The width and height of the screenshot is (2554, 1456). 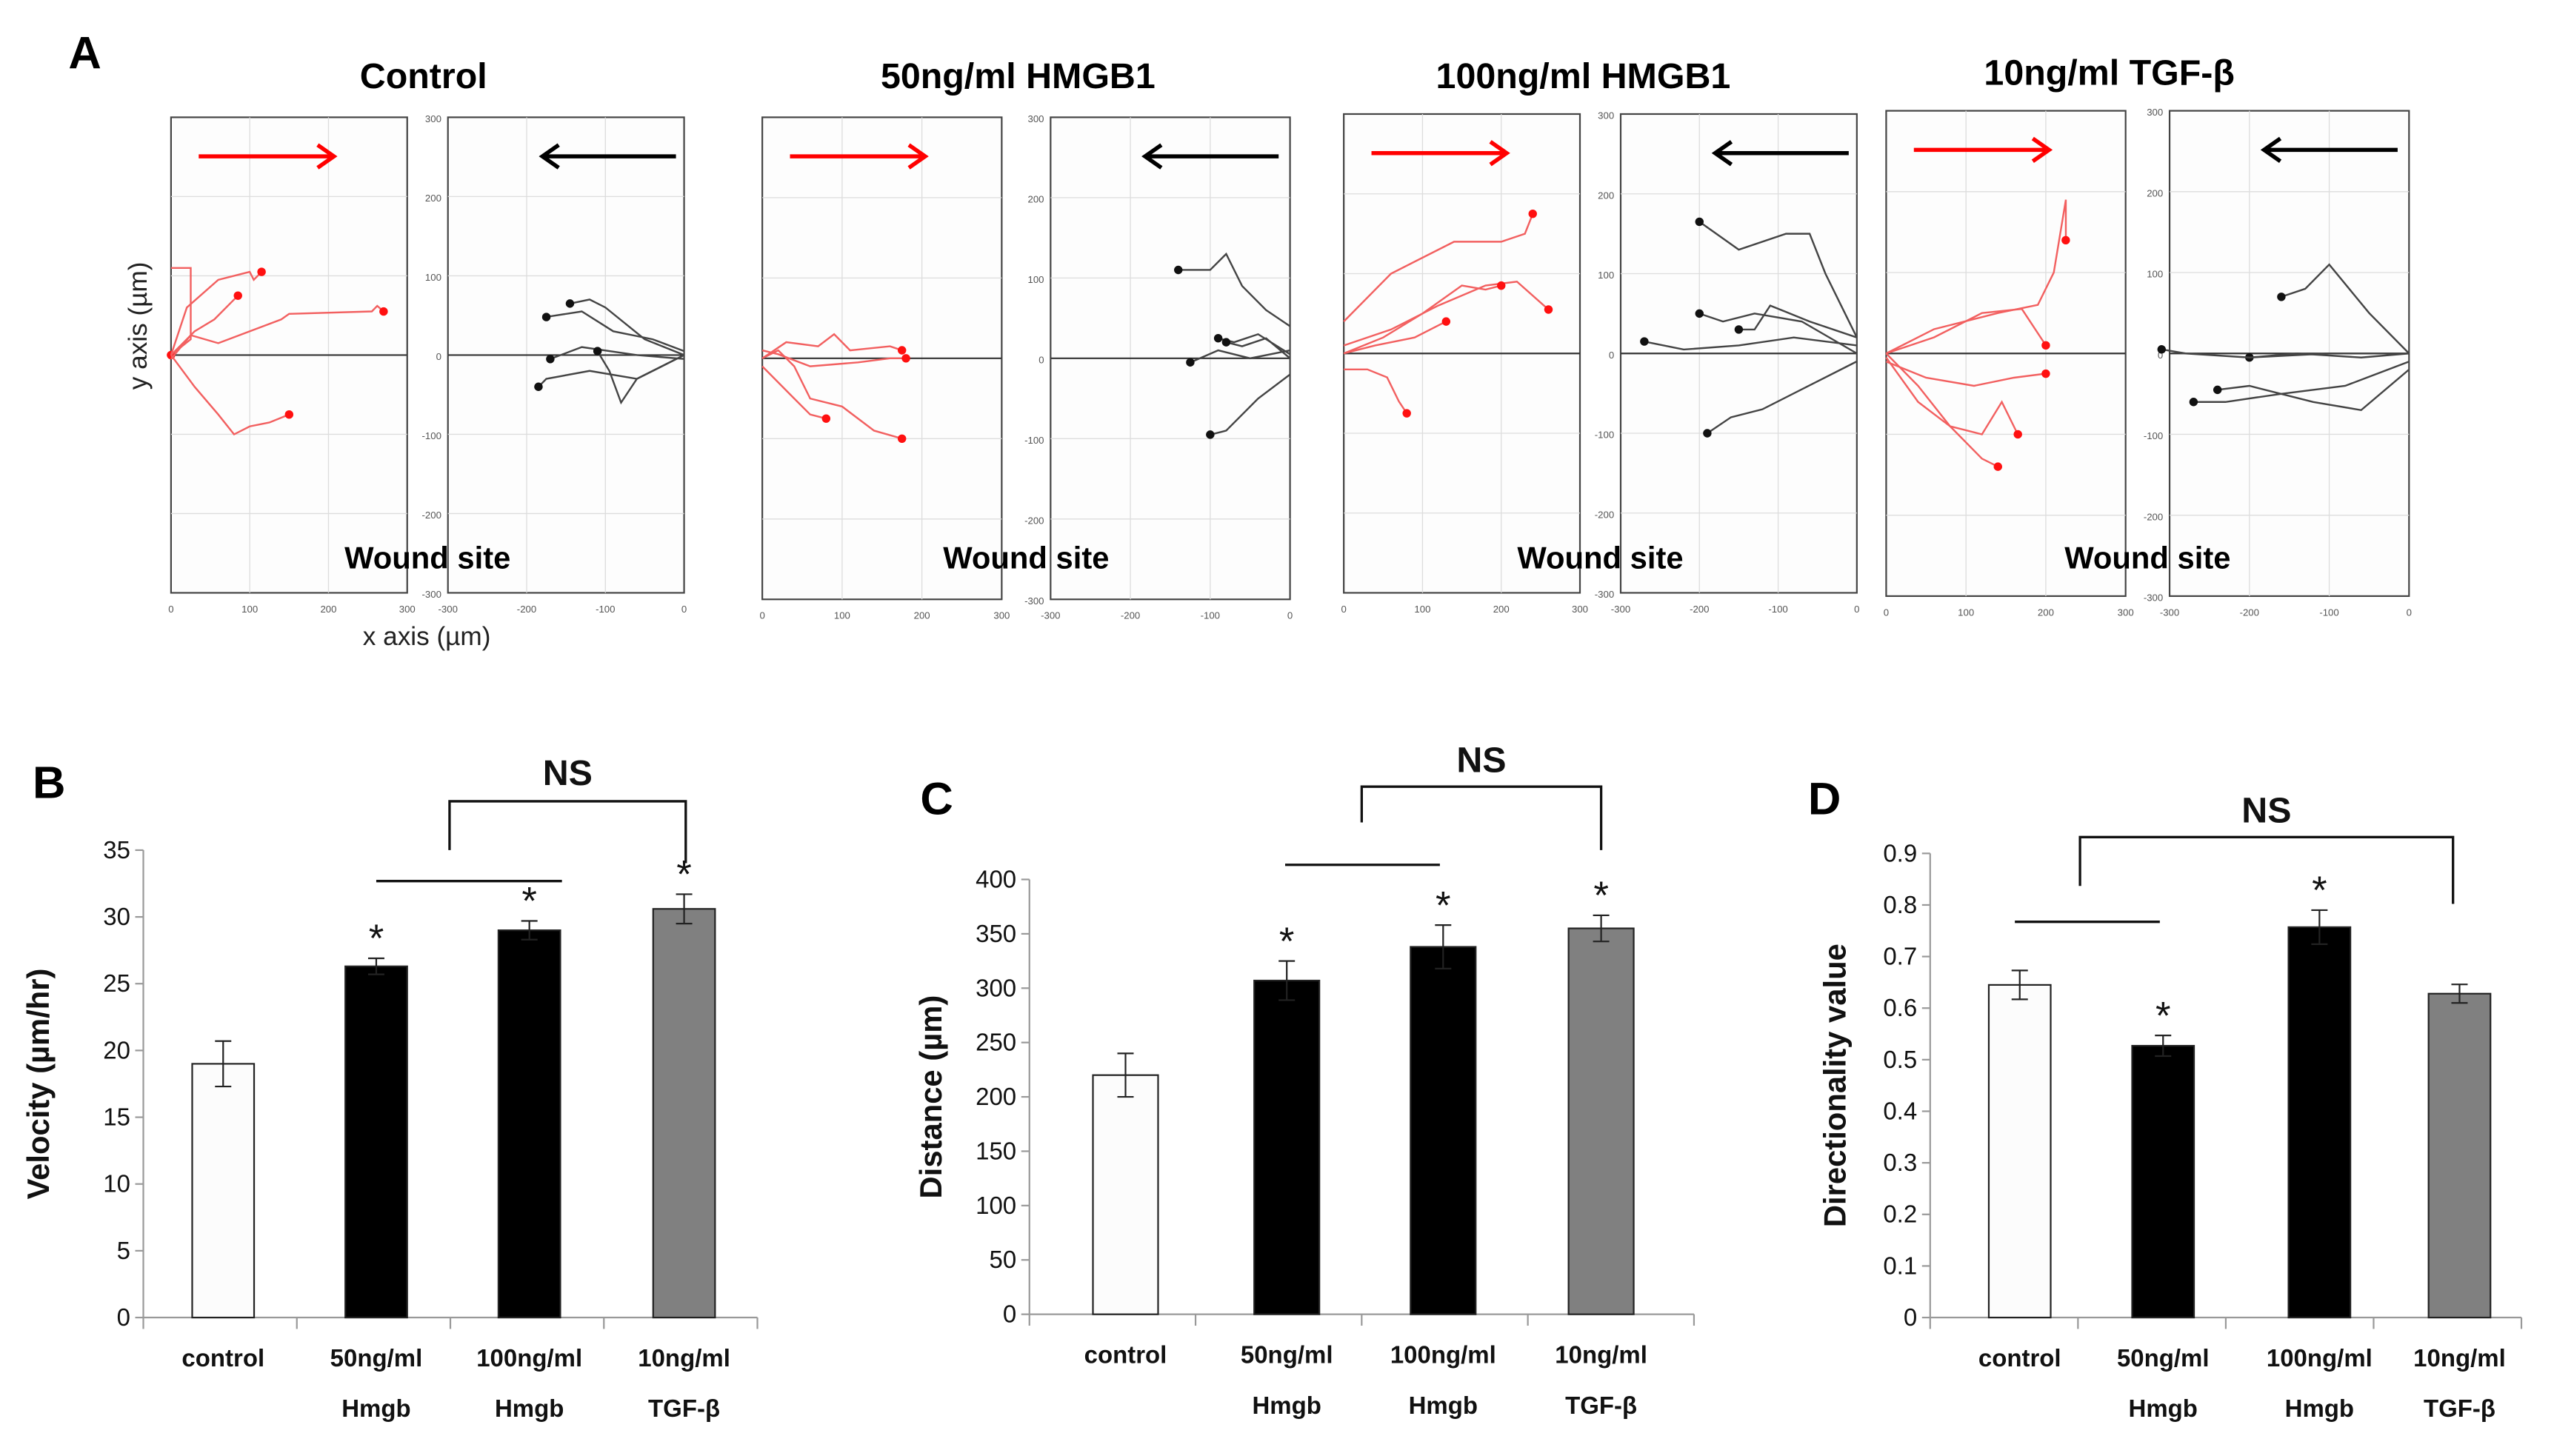 I want to click on y-tick-label: 300, so click(x=1036, y=118).